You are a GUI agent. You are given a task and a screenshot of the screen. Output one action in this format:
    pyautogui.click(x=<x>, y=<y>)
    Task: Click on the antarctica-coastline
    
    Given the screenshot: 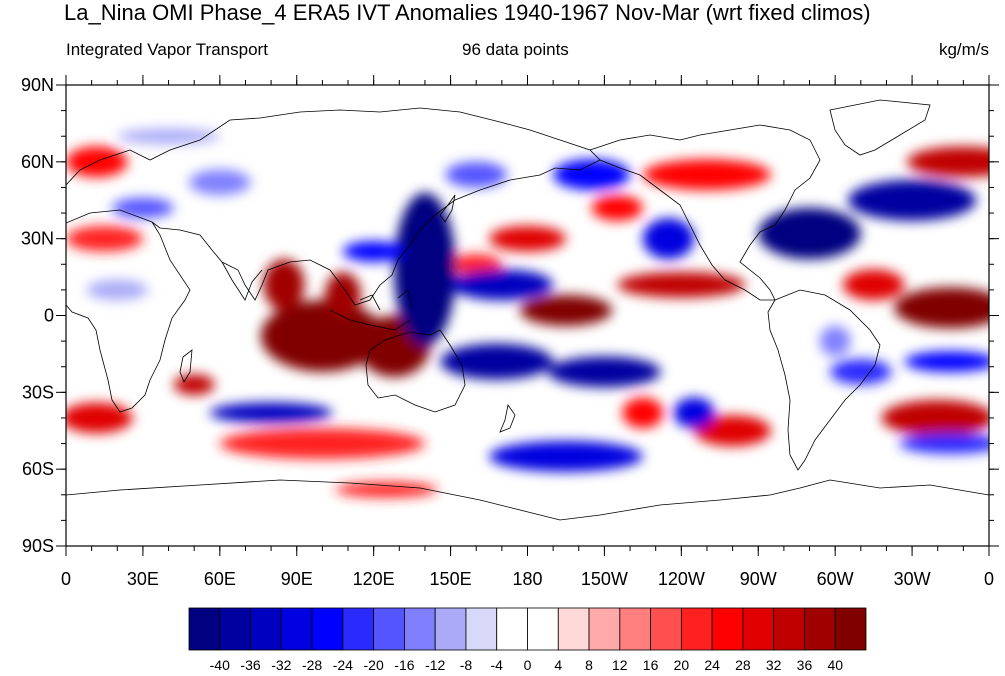 What is the action you would take?
    pyautogui.click(x=527, y=500)
    